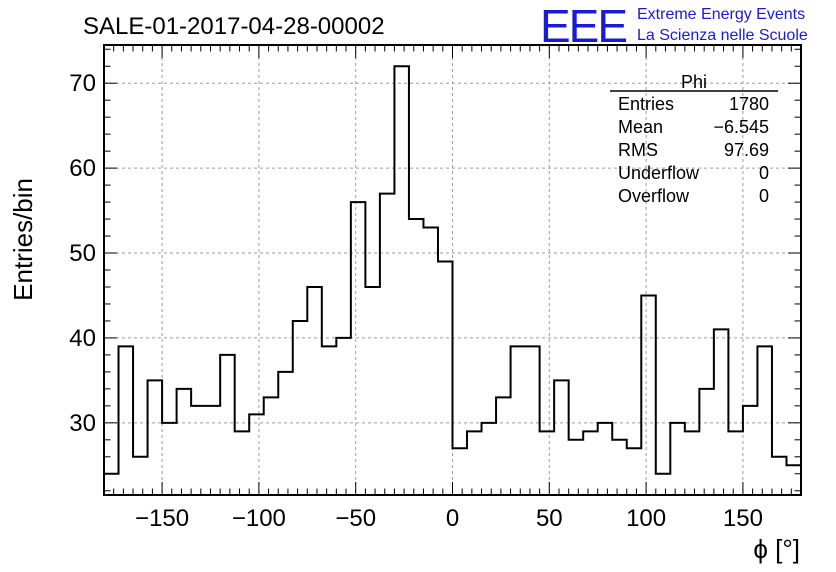 This screenshot has height=572, width=836. Describe the element at coordinates (82, 423) in the screenshot. I see `y-tick-label: 30` at that location.